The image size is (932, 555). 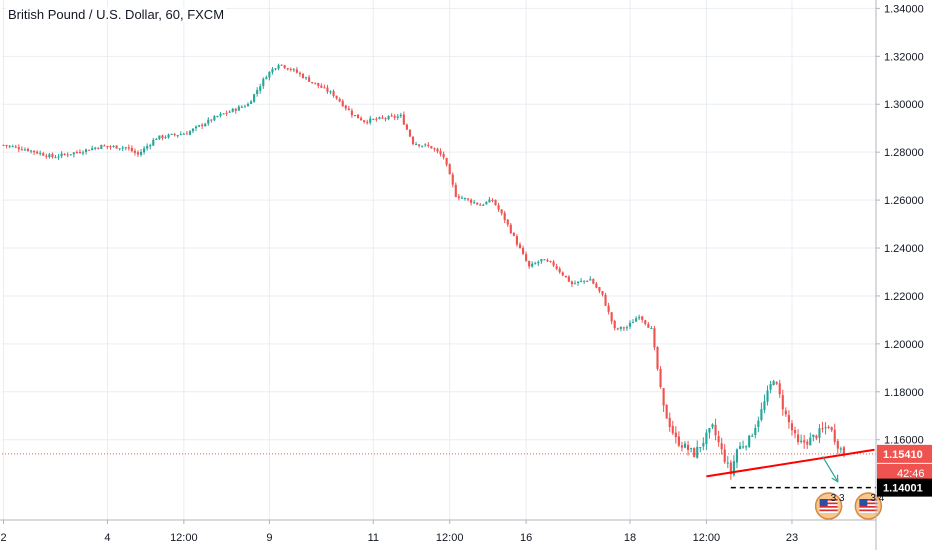 I want to click on event-badge: 3 4, so click(x=869, y=506).